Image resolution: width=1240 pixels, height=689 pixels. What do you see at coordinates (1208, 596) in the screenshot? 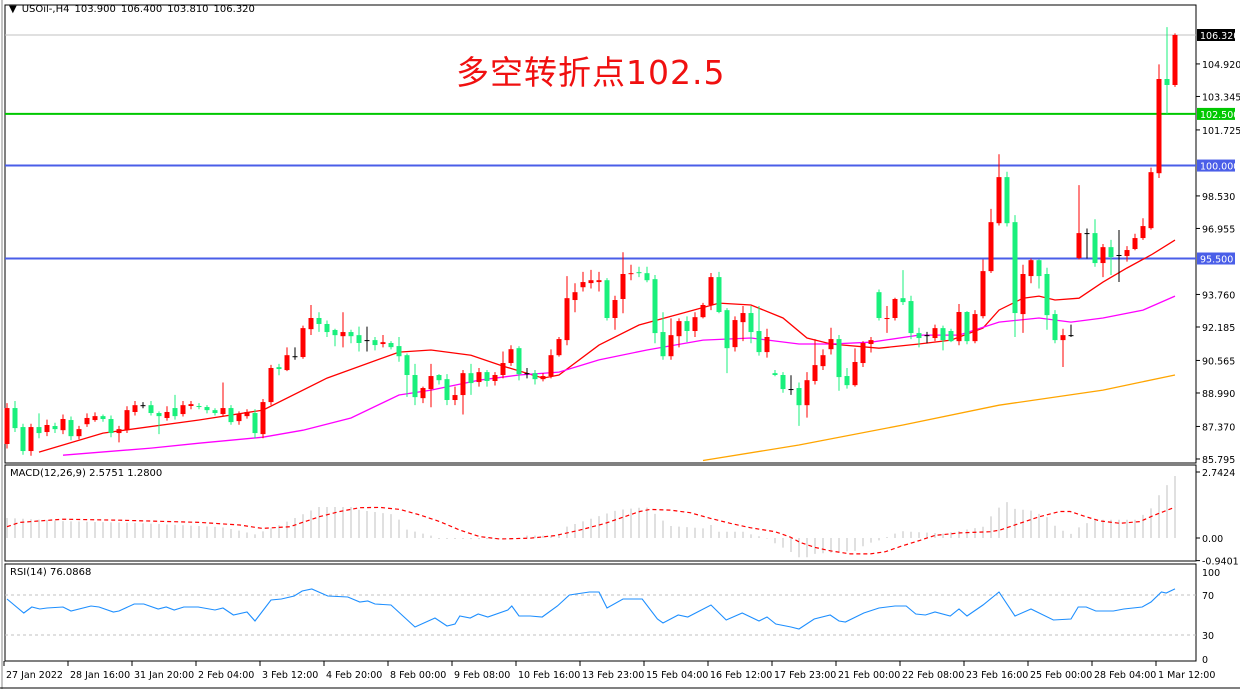
I see `rsi-tick-label: 70` at bounding box center [1208, 596].